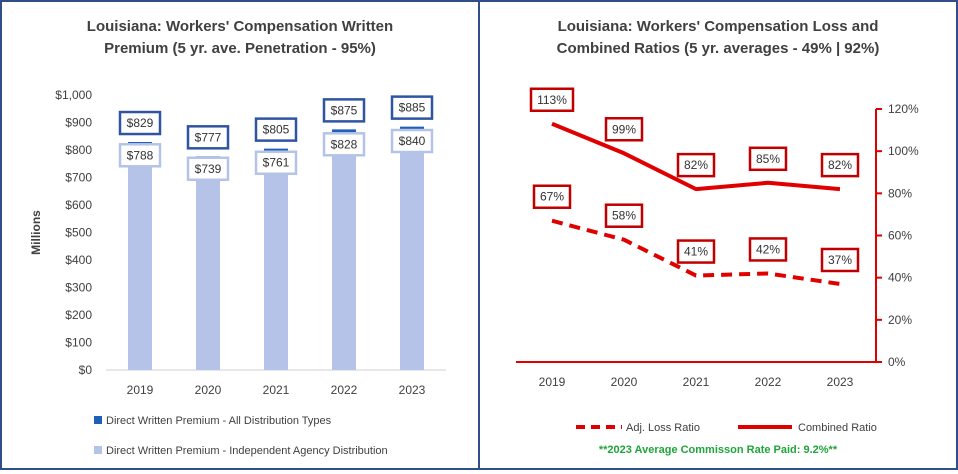  What do you see at coordinates (78, 150) in the screenshot?
I see `y-tick-label: $800` at bounding box center [78, 150].